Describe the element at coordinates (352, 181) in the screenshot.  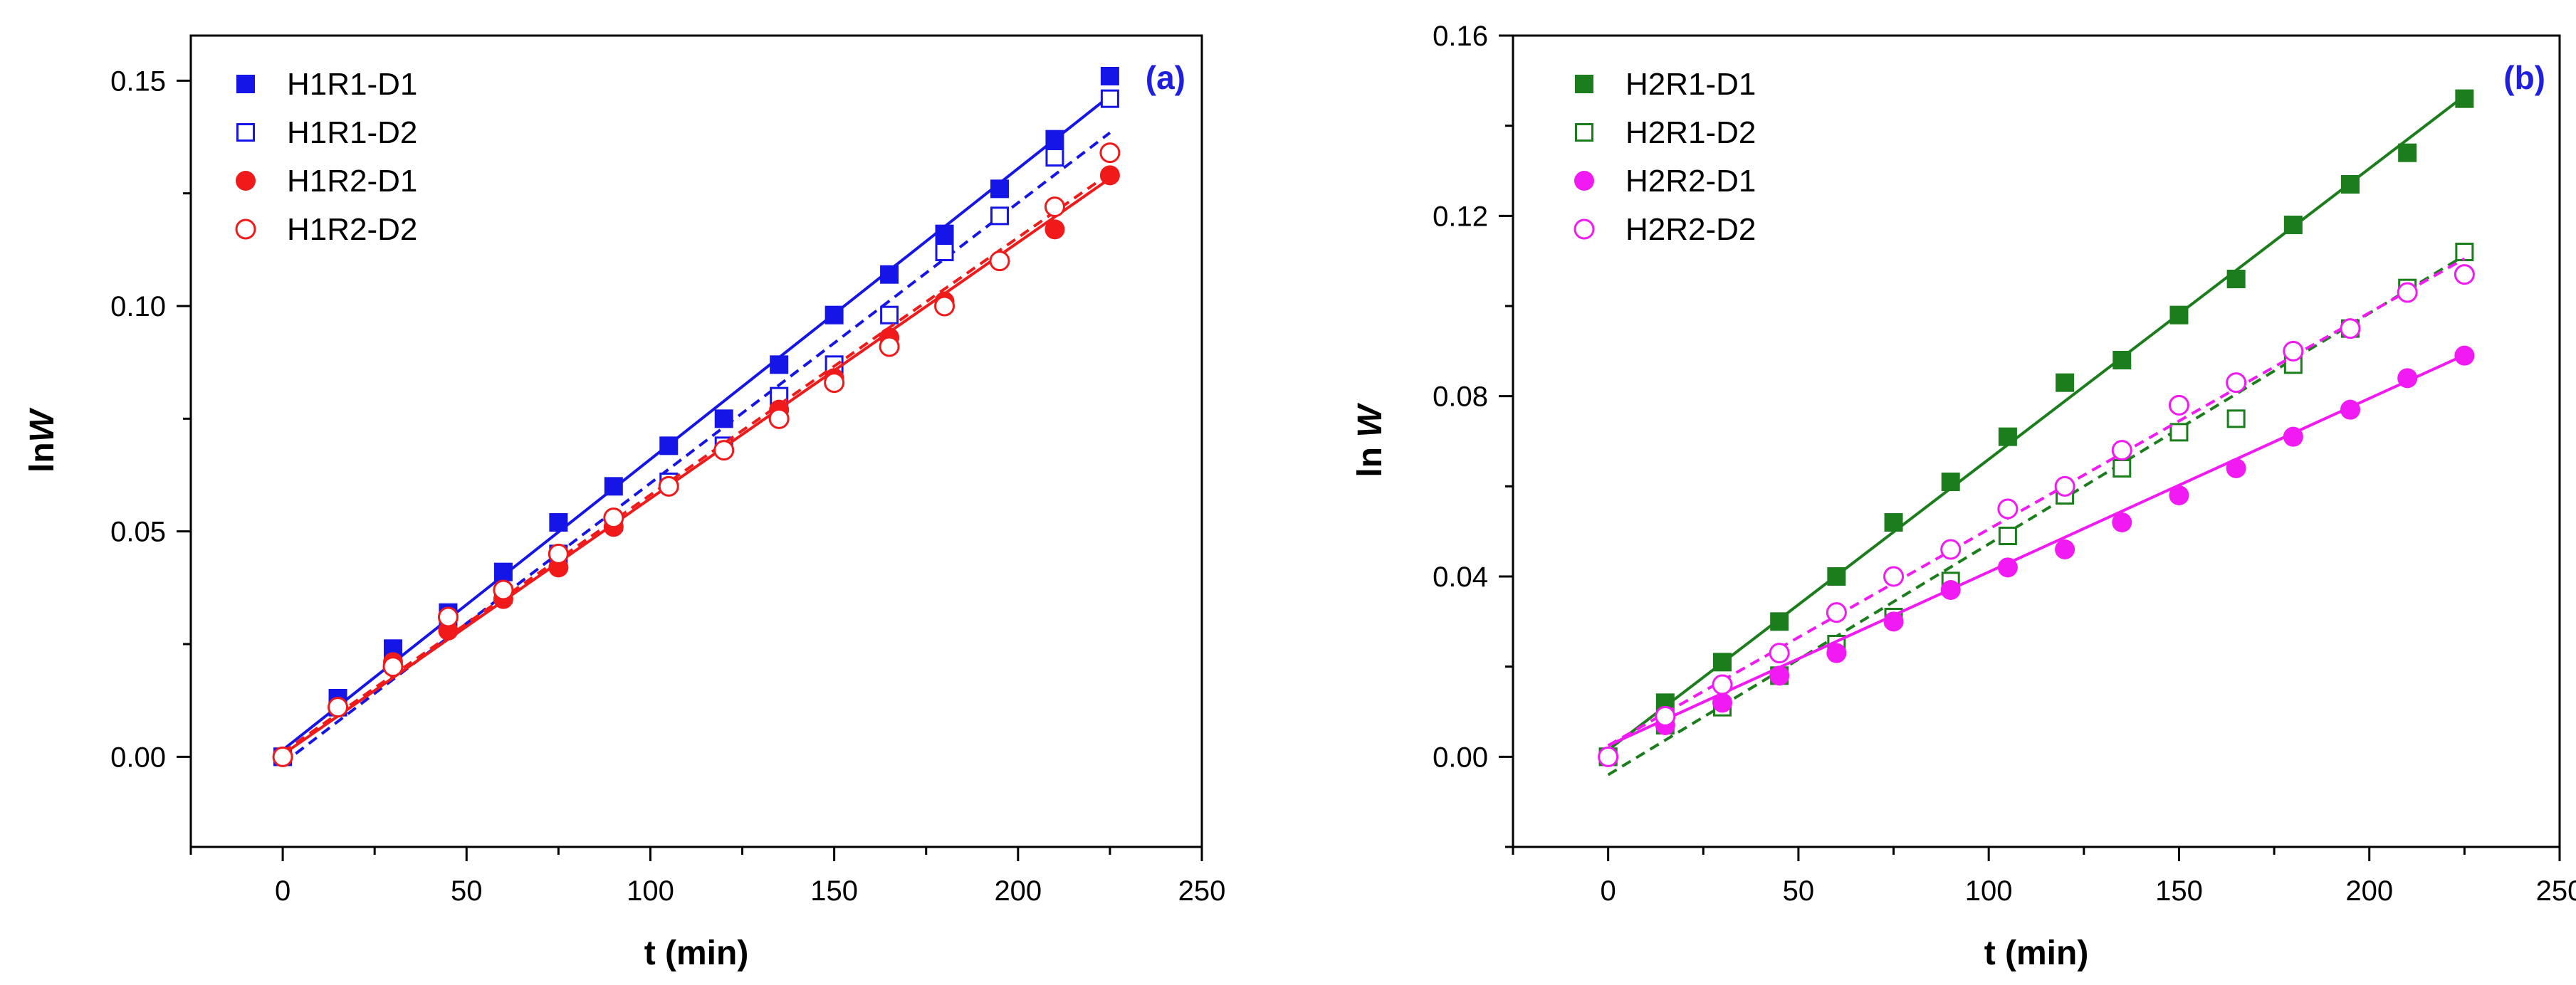
I see `legend-label-h1r2-d1: H1R2-D1` at that location.